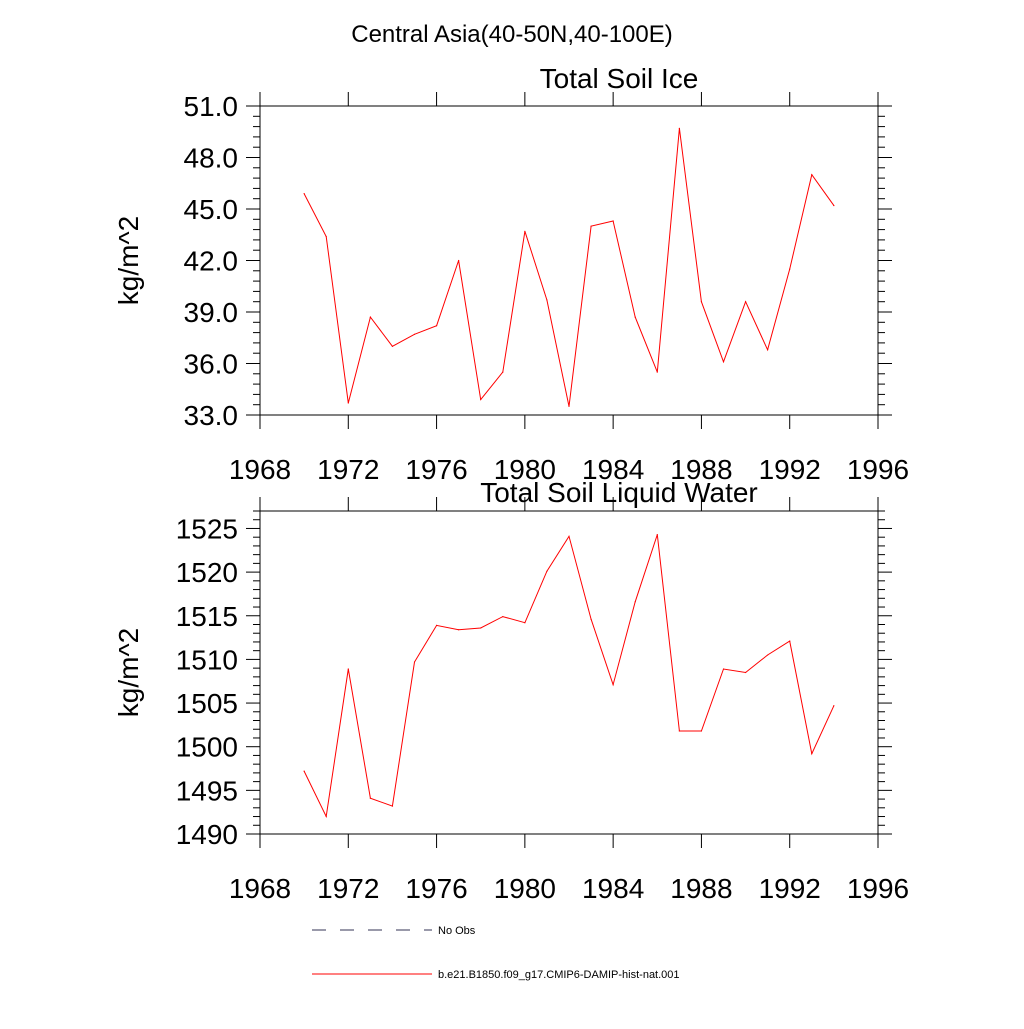  What do you see at coordinates (207, 747) in the screenshot?
I see `y-tick-label: 1500` at bounding box center [207, 747].